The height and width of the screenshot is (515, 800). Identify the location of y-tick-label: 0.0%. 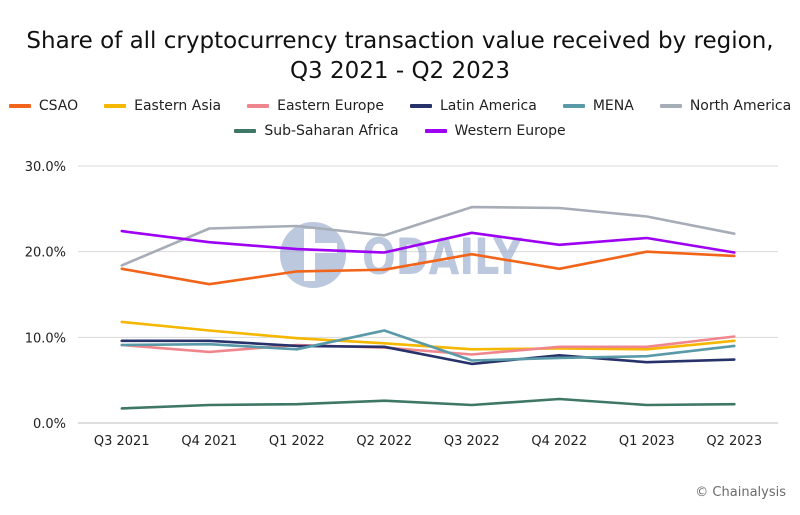
(49, 424).